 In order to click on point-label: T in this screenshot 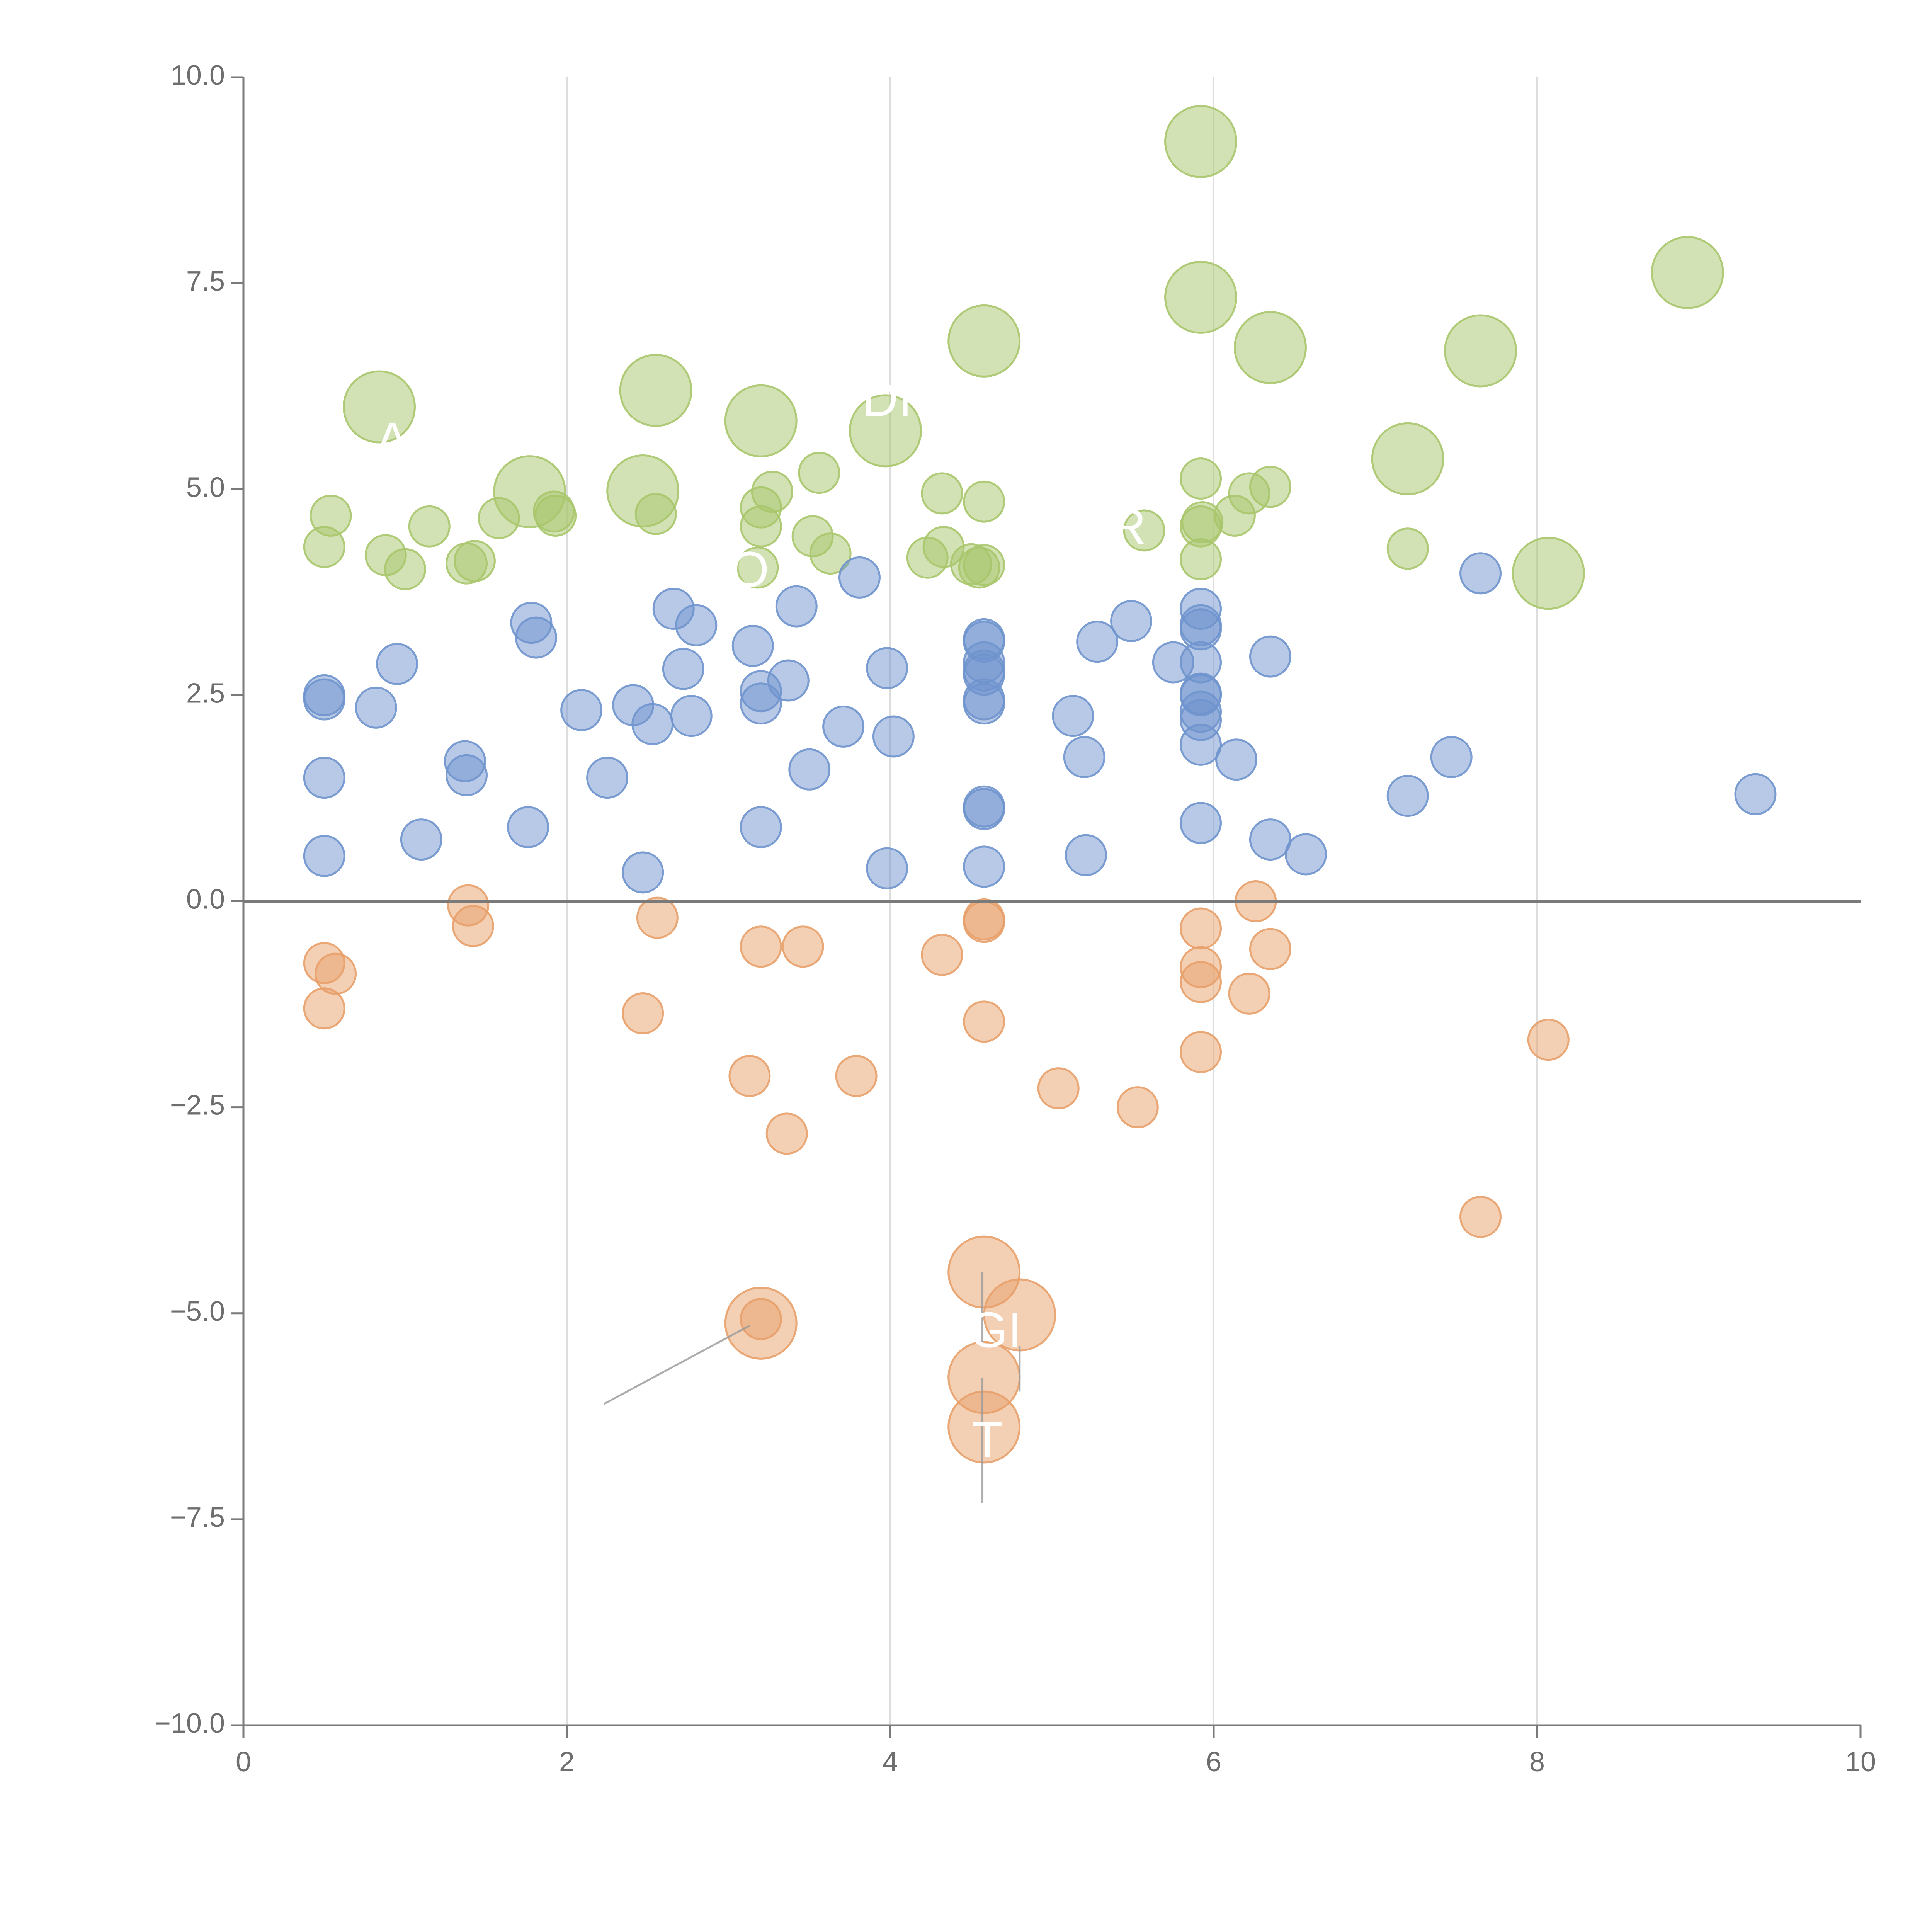, I will do `click(987, 1440)`.